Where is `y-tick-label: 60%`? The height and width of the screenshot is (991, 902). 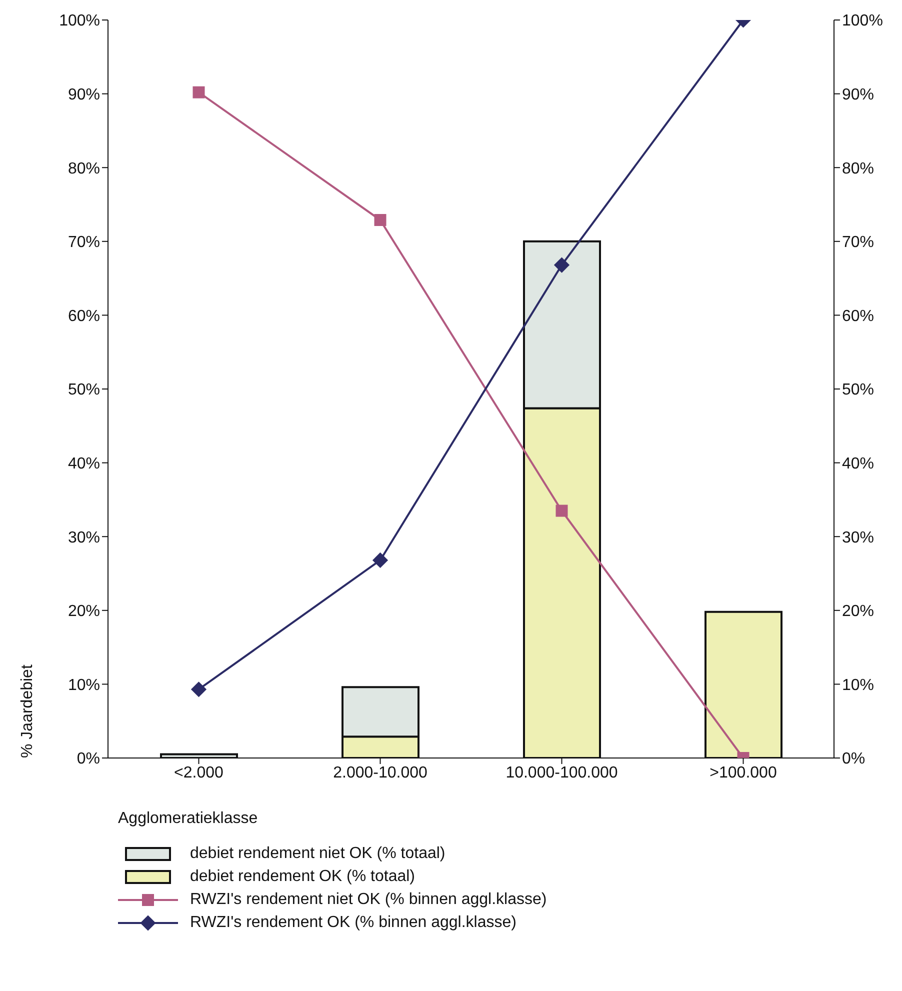 y-tick-label: 60% is located at coordinates (84, 316).